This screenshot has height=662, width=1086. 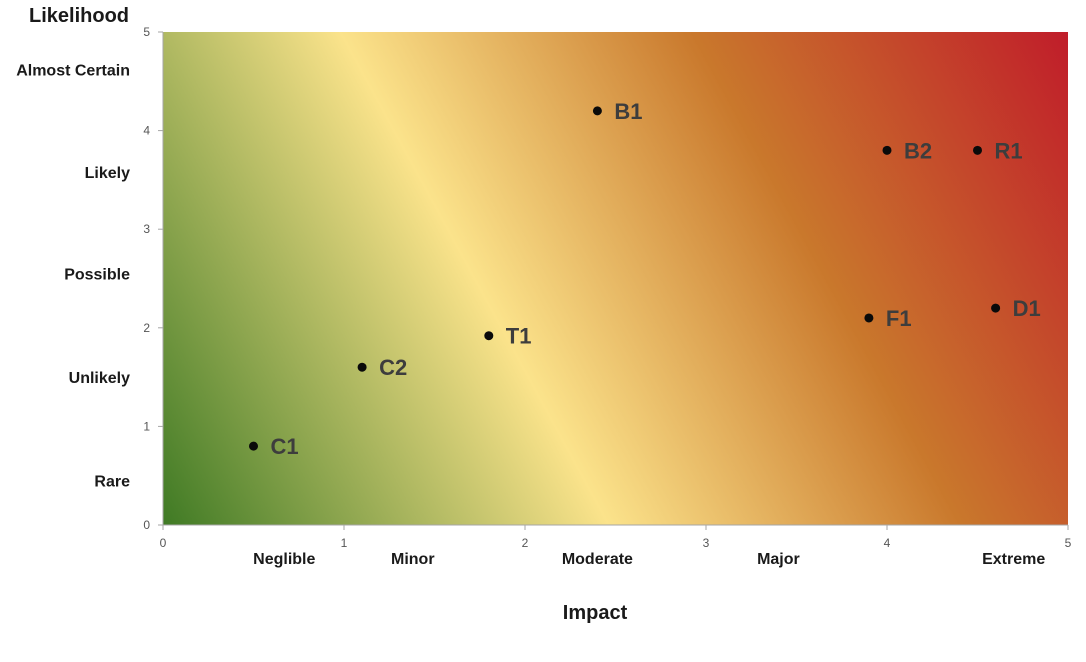 I want to click on y-tick-label: 1, so click(x=146, y=426).